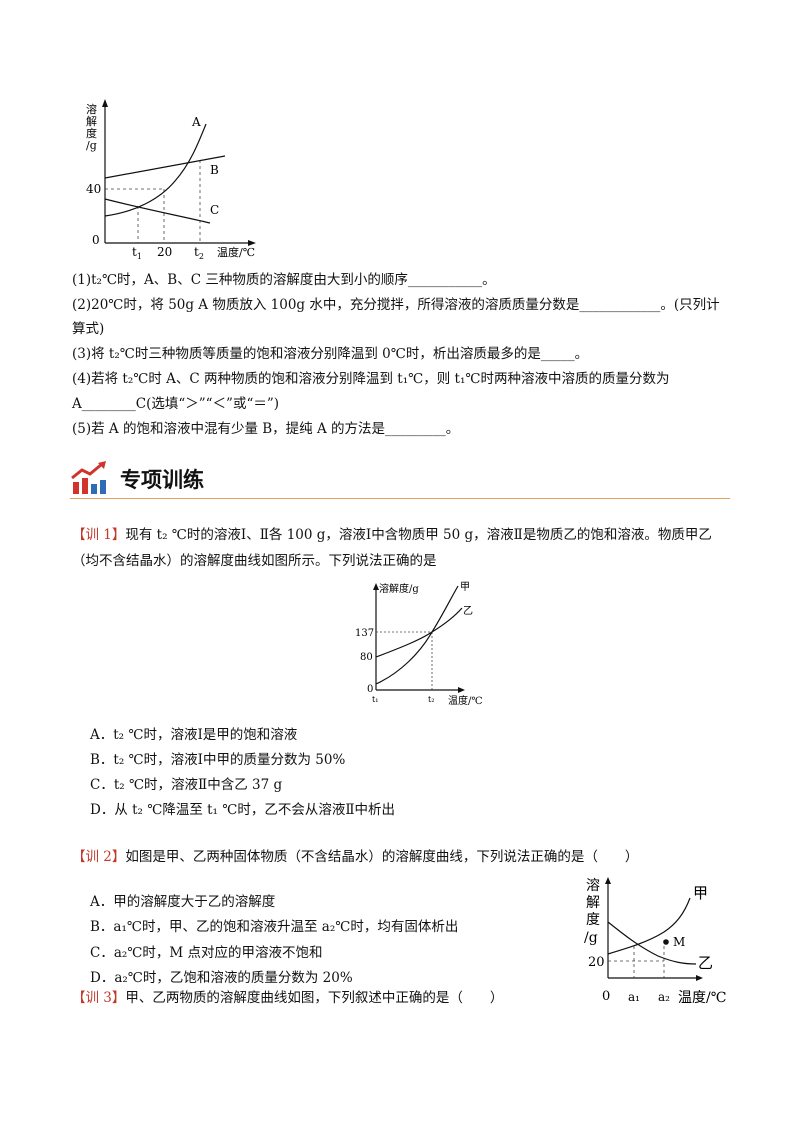 The height and width of the screenshot is (1132, 800). What do you see at coordinates (88, 477) in the screenshot?
I see `training-chart-icon` at bounding box center [88, 477].